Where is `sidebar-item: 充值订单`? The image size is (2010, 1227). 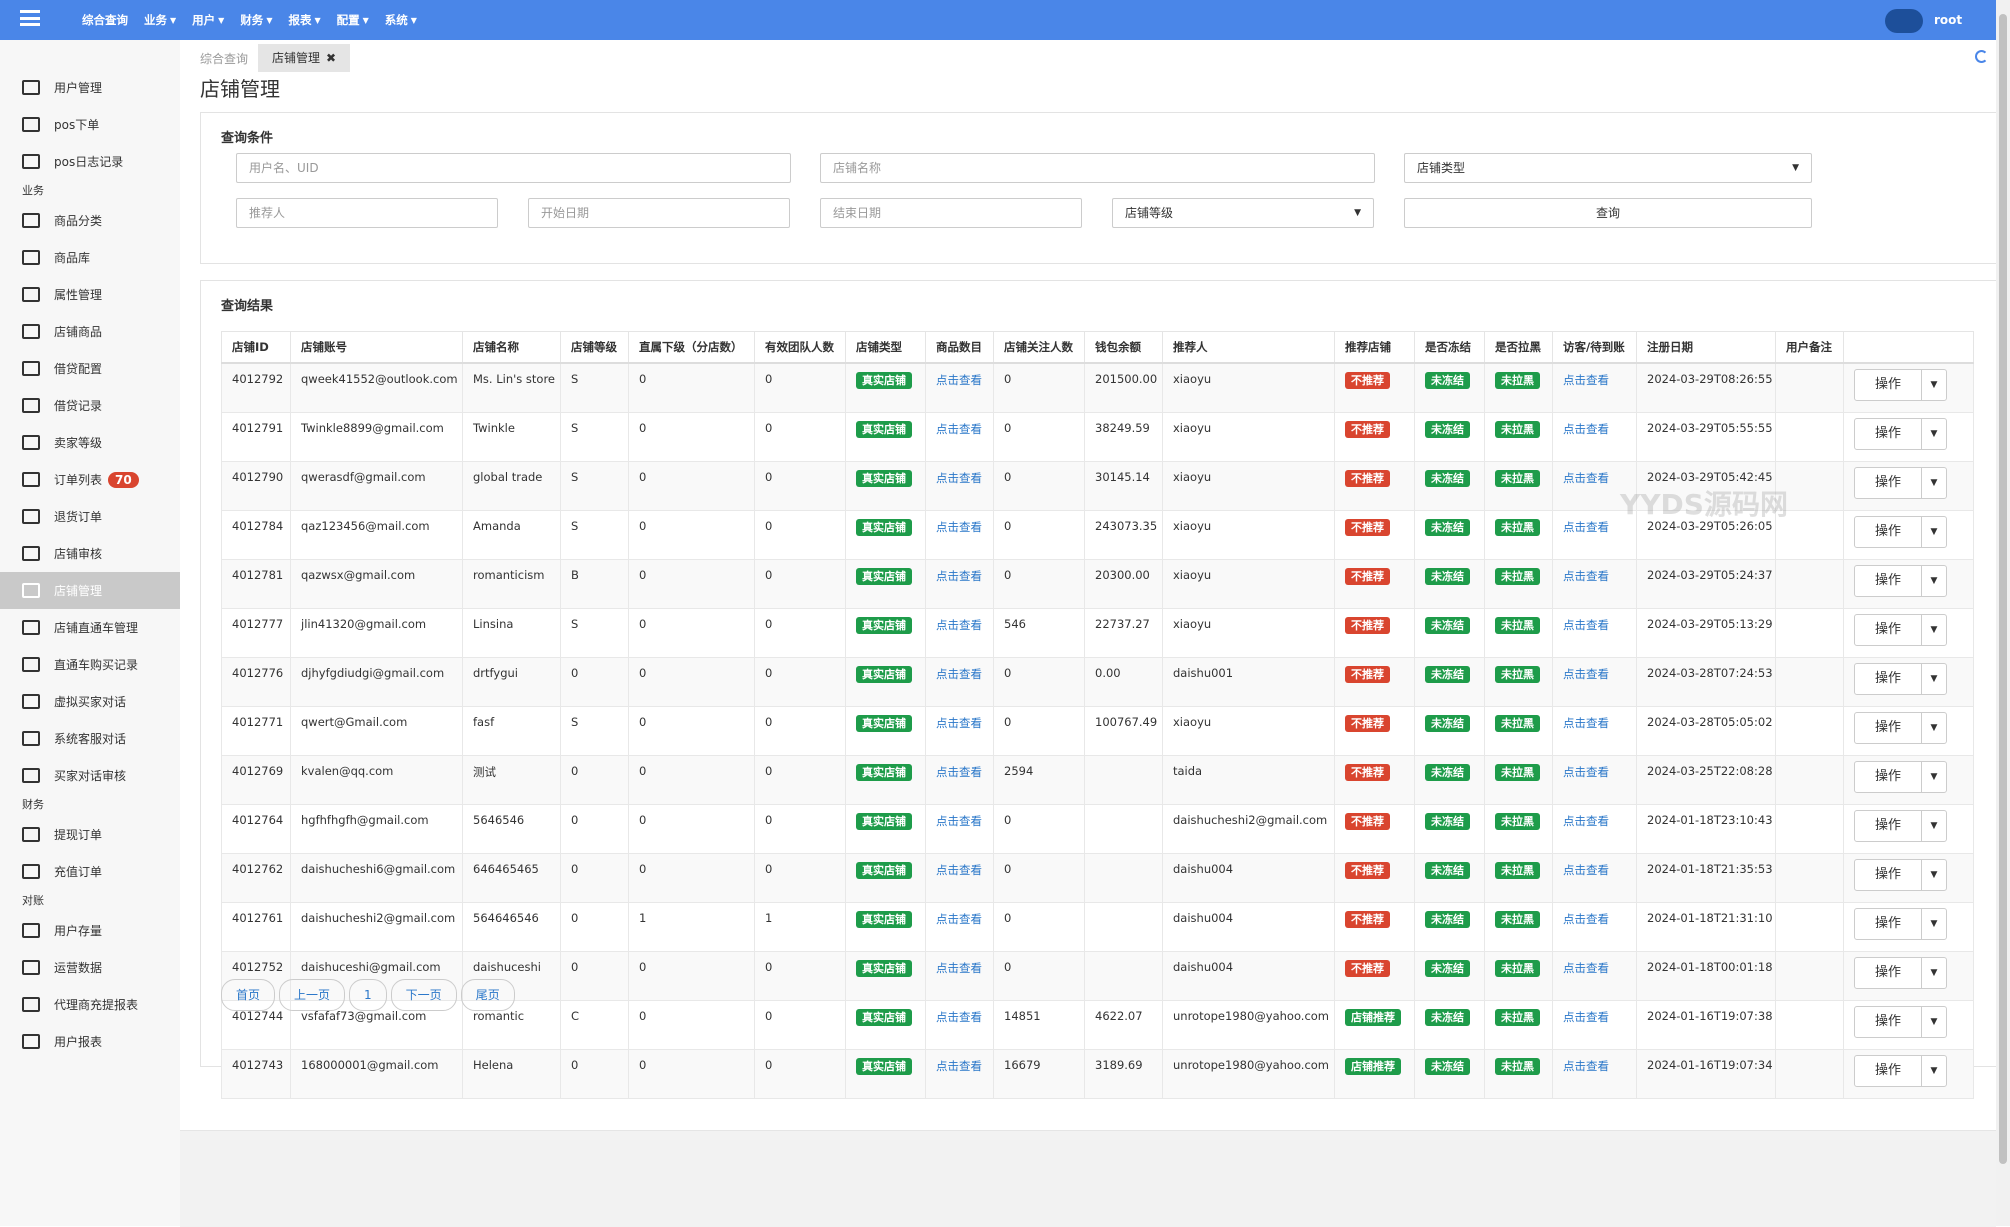 sidebar-item: 充值订单 is located at coordinates (90, 871).